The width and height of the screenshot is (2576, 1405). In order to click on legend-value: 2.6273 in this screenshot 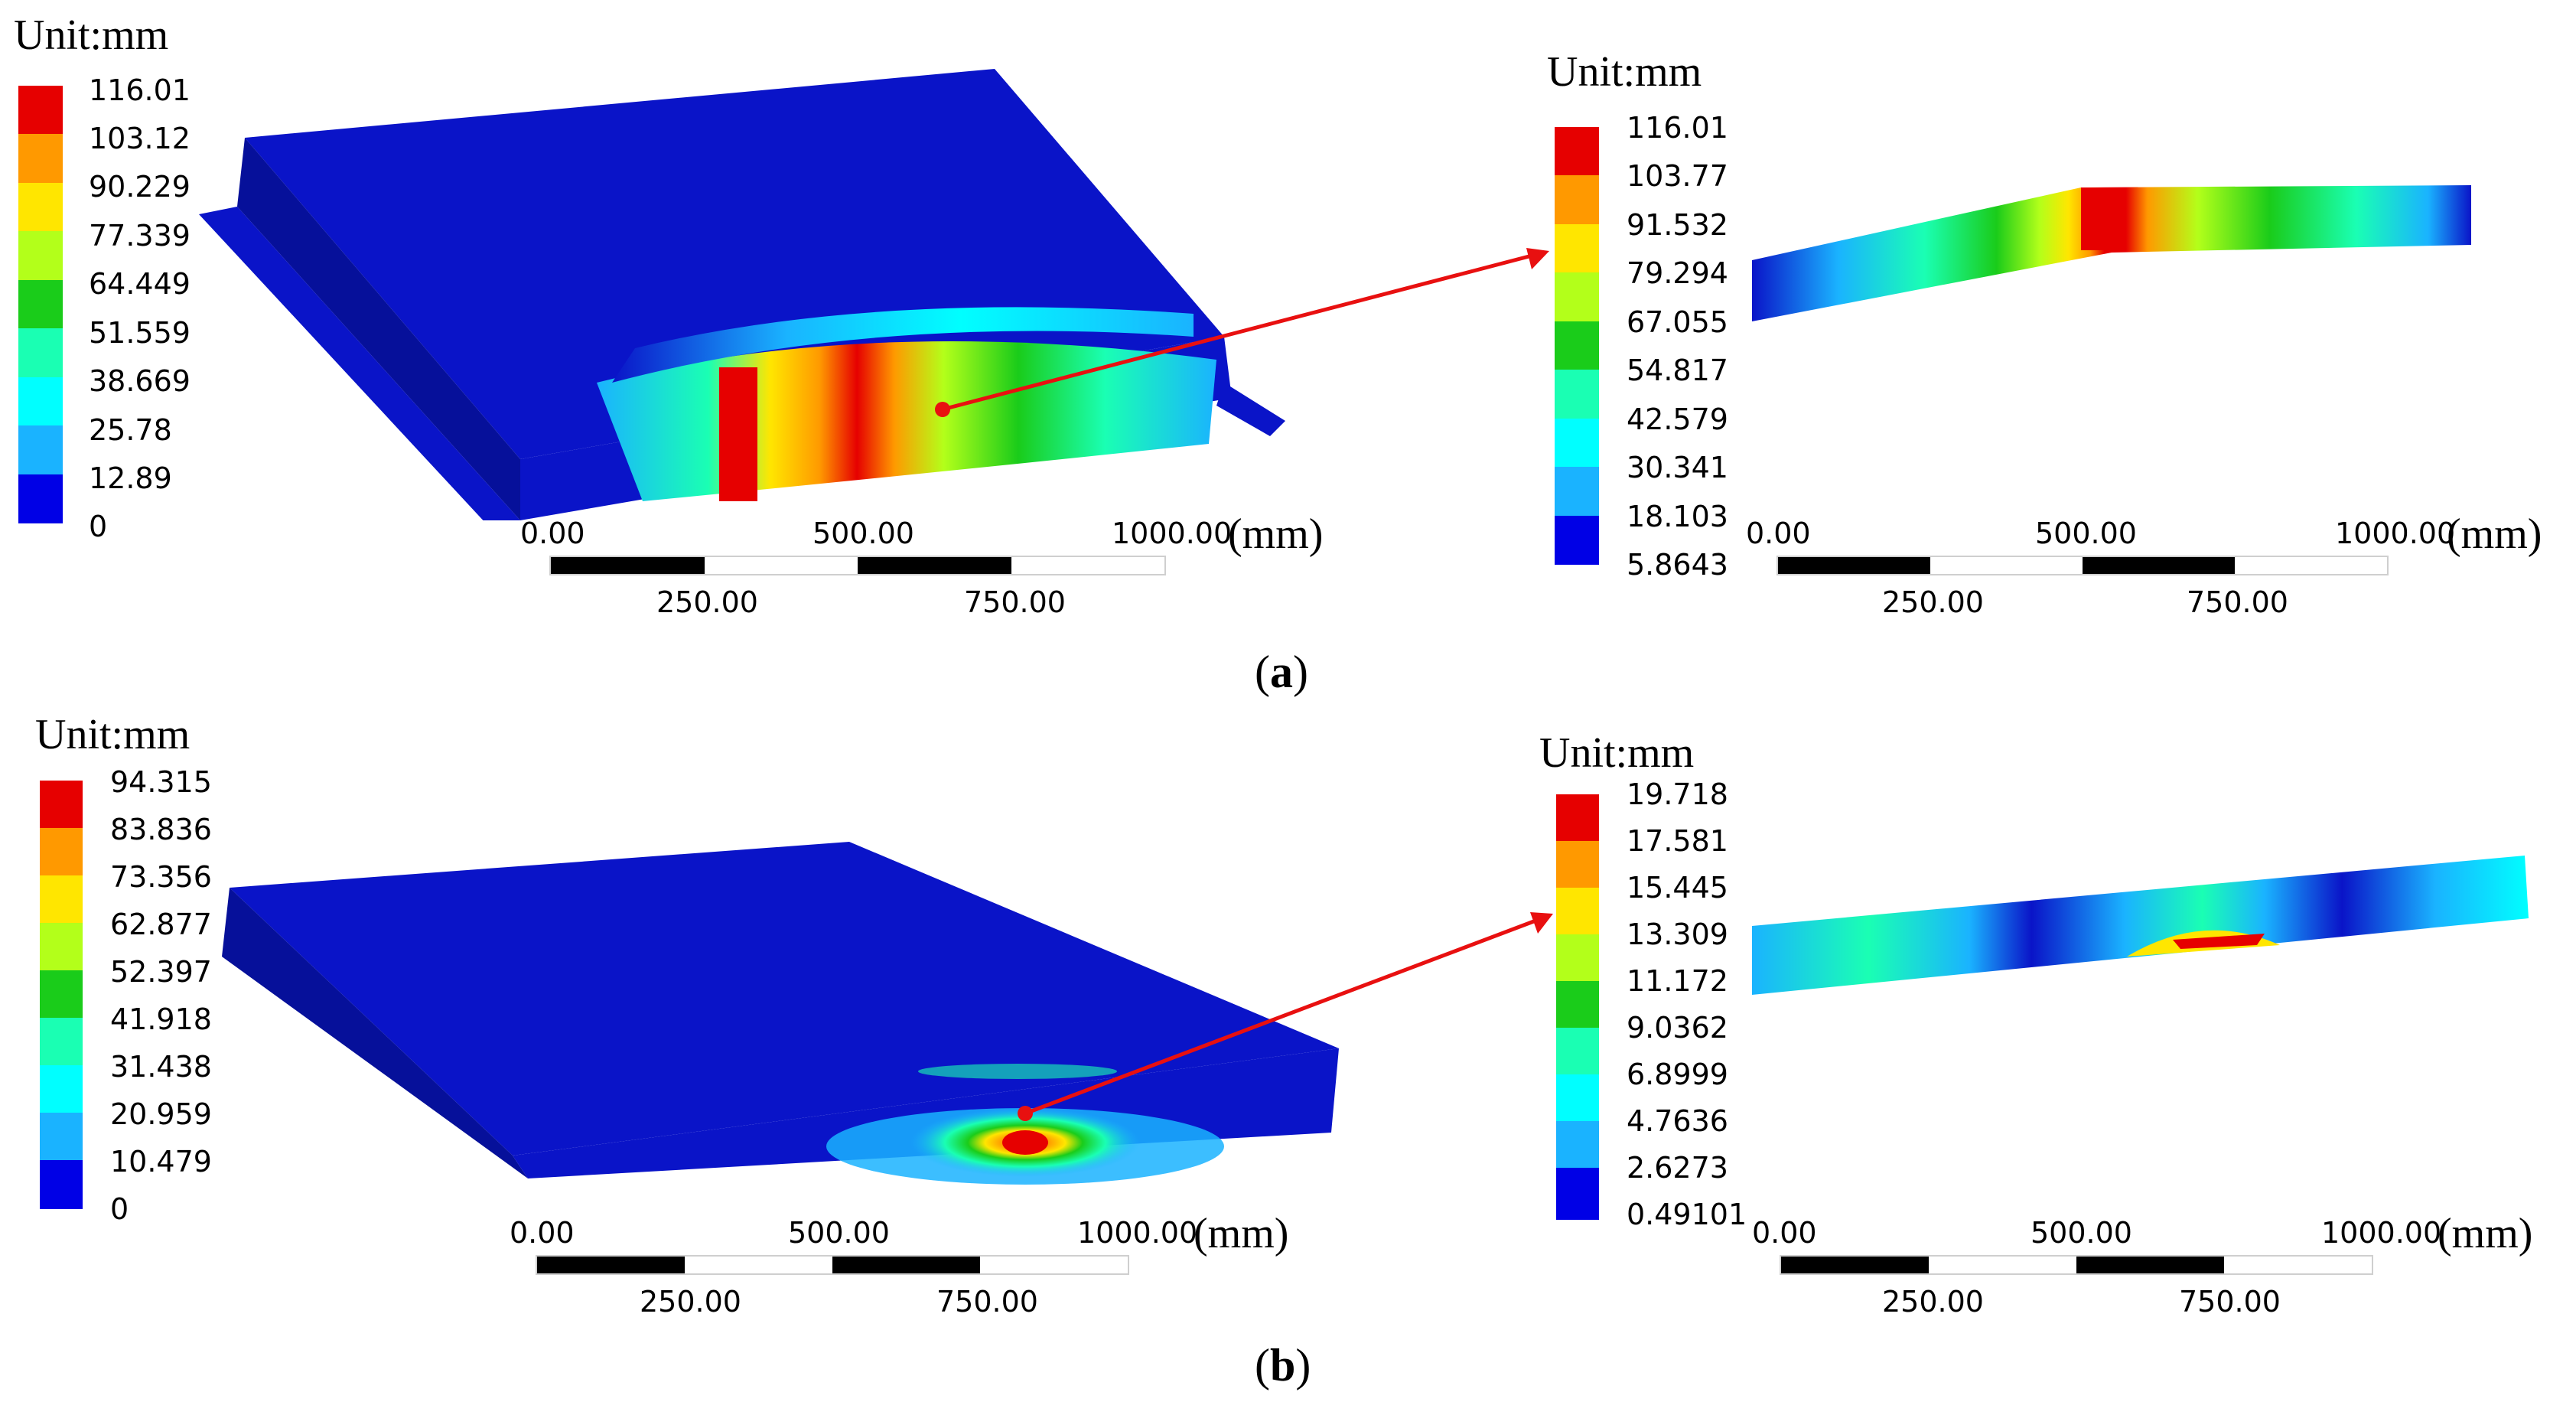, I will do `click(1677, 1168)`.